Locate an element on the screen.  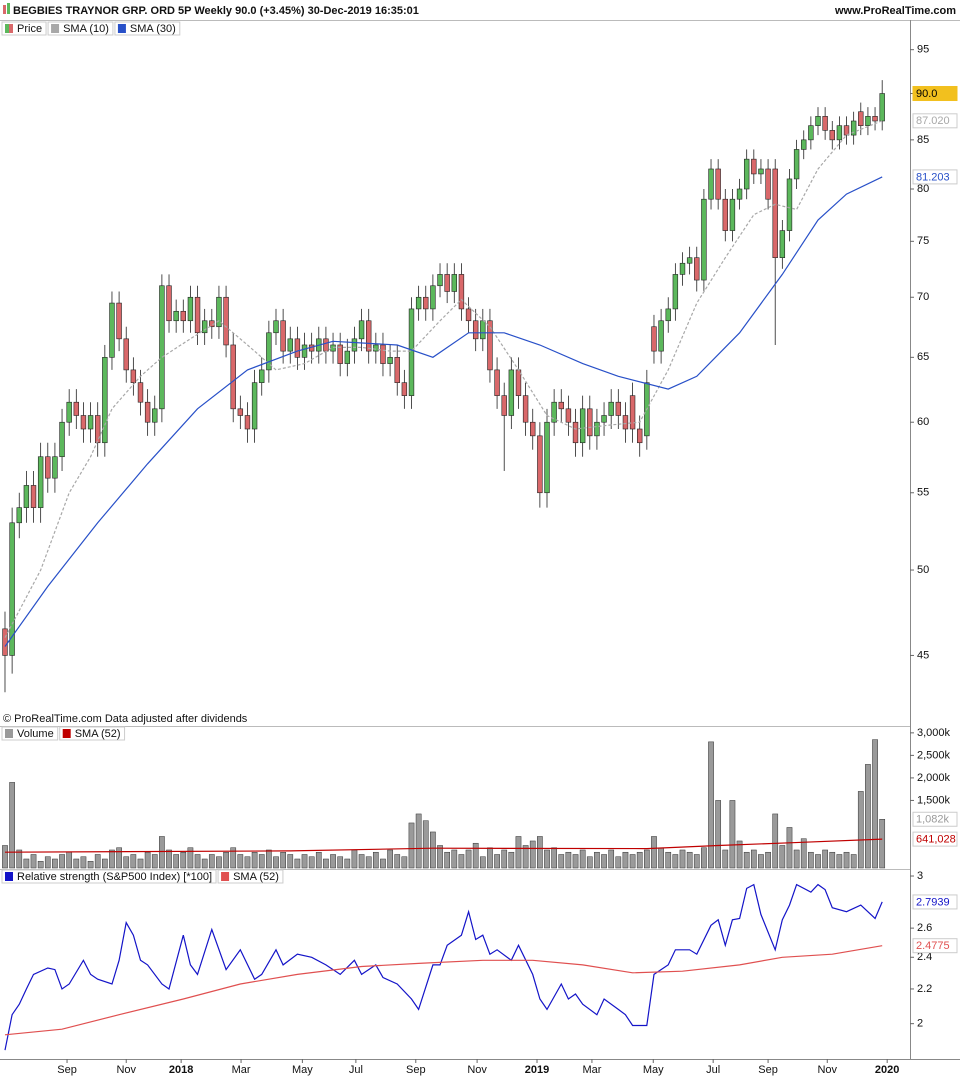
x-tick-label: 2019 is located at coordinates (537, 1070).